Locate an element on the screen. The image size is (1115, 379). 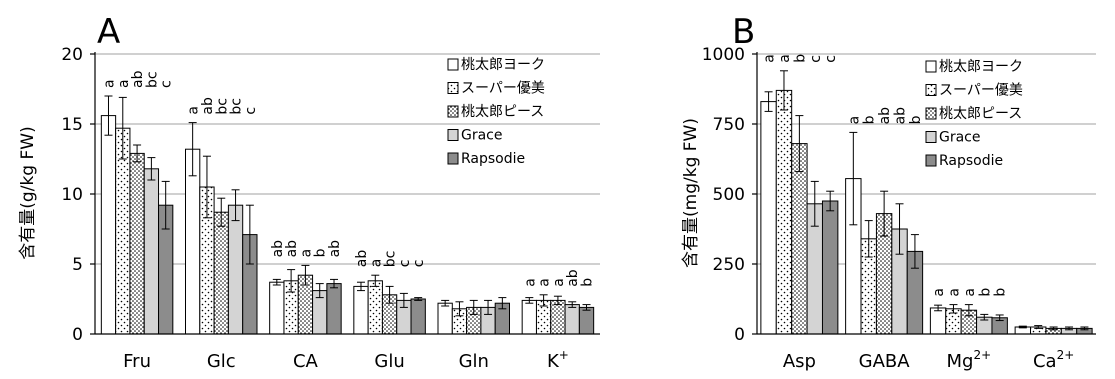
panel-b-legend-label: 桃太郎ピース is located at coordinates (980, 114).